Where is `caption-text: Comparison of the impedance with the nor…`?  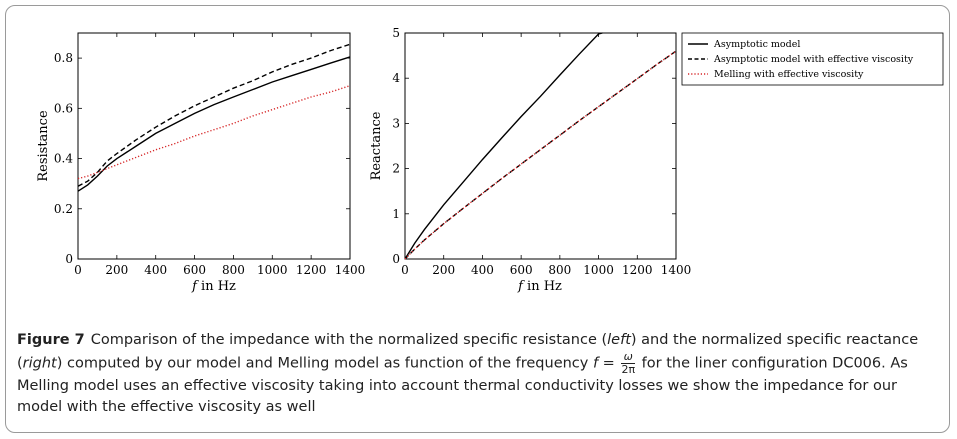
caption-text: Comparison of the impedance with the nor… is located at coordinates (349, 340).